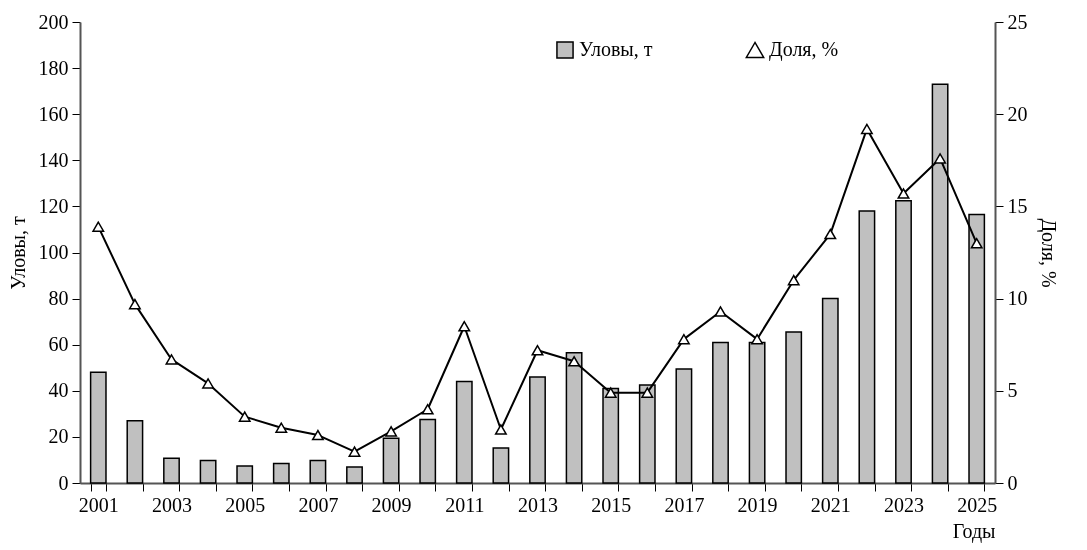 The image size is (1087, 550). I want to click on legend-label: Уловы, т, so click(616, 49).